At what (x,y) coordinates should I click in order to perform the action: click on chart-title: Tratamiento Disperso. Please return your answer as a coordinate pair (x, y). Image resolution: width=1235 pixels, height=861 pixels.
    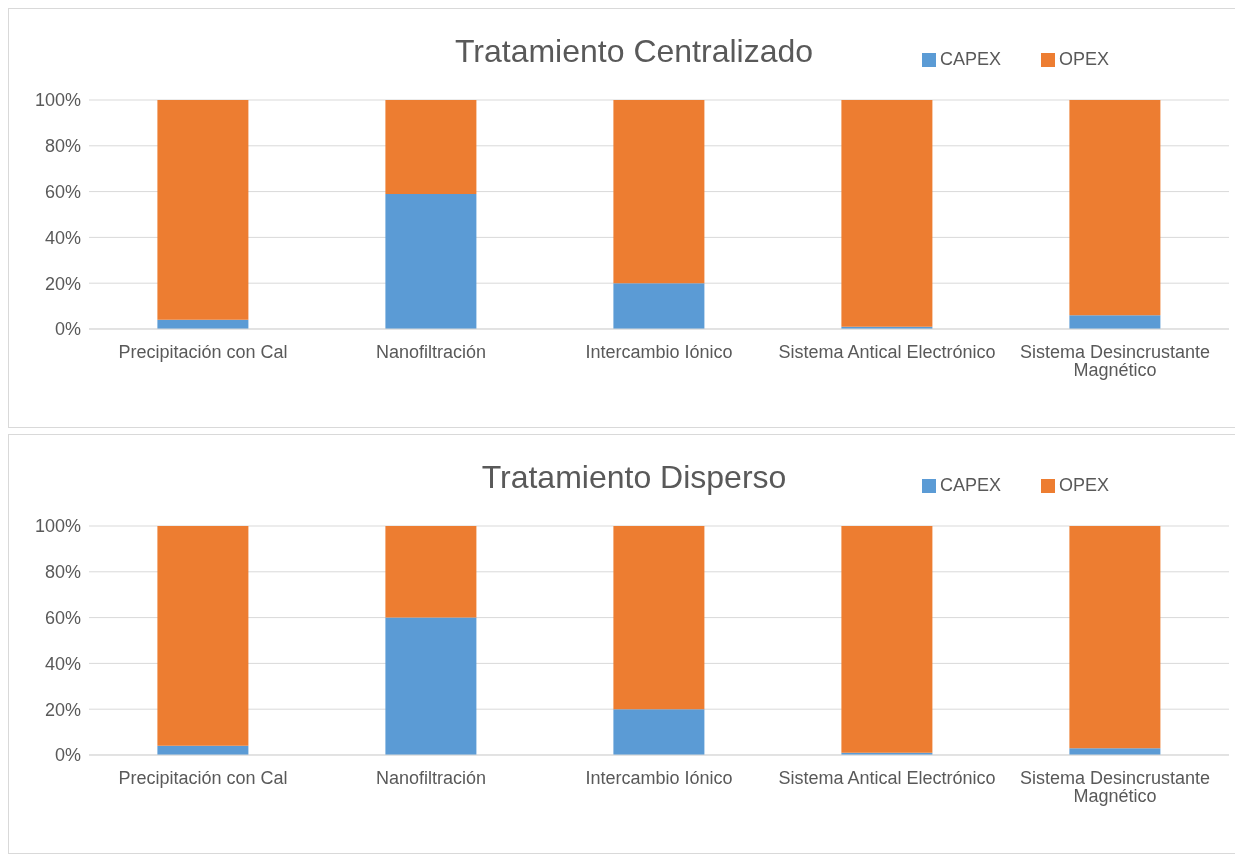
    Looking at the image, I should click on (634, 477).